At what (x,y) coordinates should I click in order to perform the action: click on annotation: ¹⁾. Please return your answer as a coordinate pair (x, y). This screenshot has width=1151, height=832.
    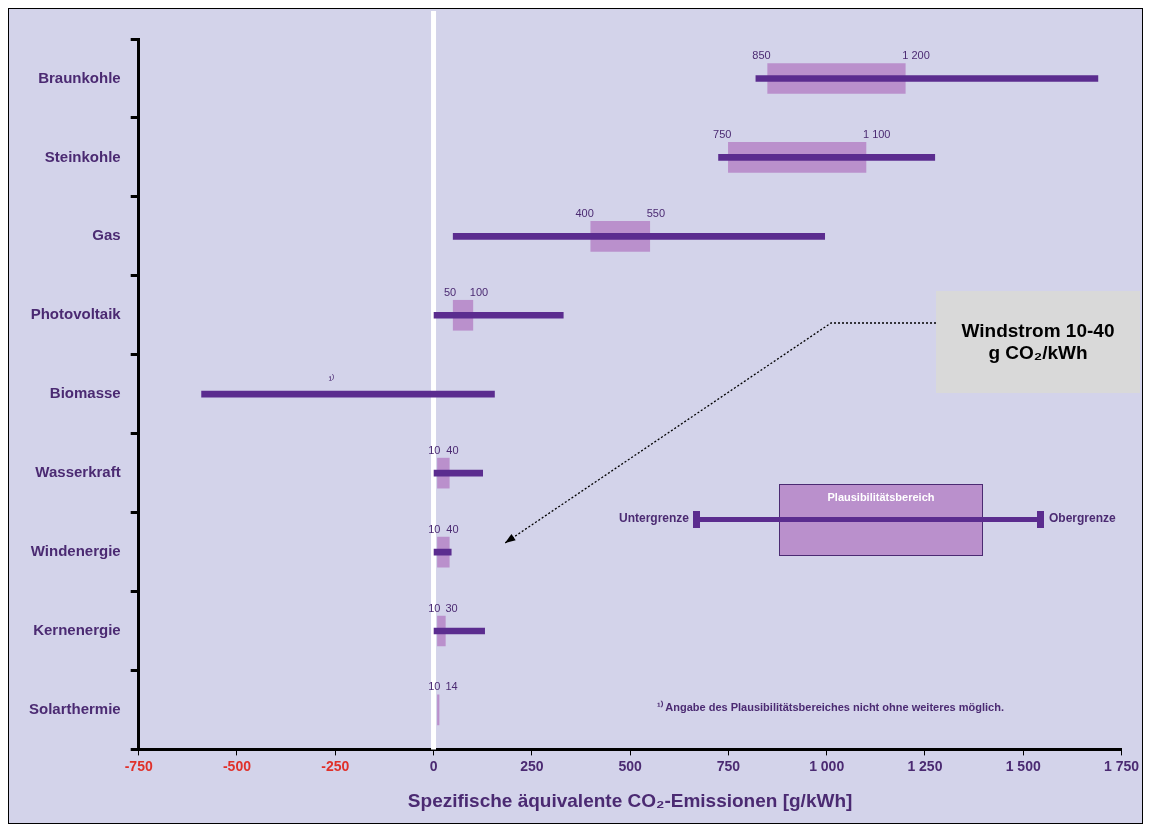
    Looking at the image, I should click on (331, 379).